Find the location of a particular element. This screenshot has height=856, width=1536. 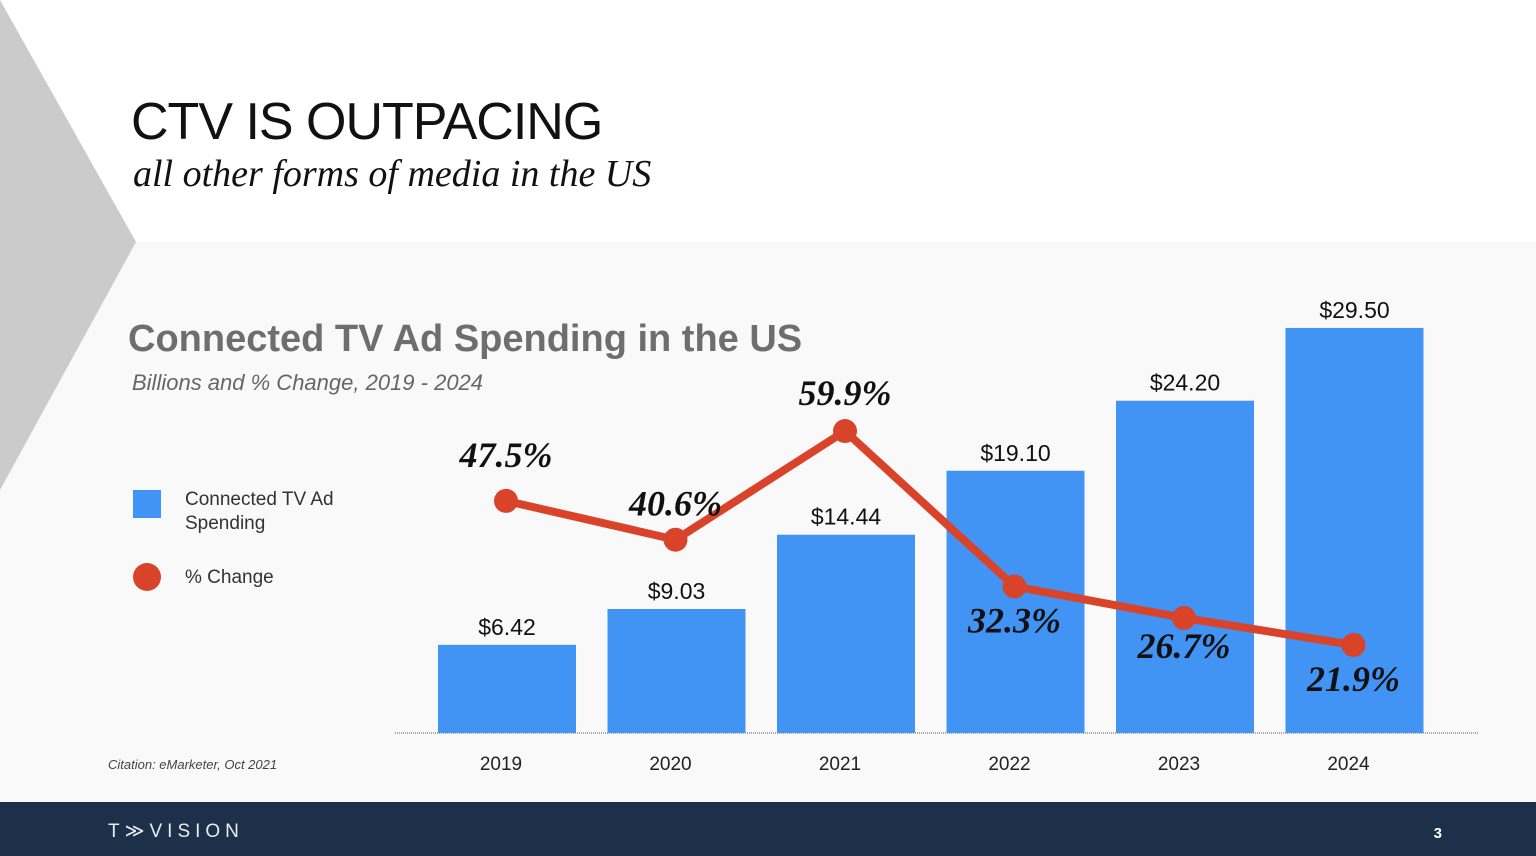

line-label: 59.9% is located at coordinates (845, 393).